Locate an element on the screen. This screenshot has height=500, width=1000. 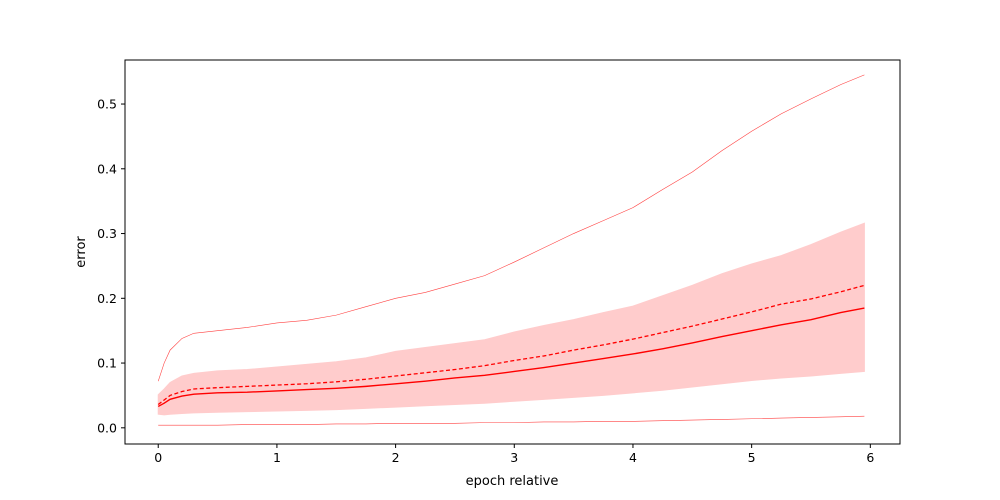
x-axis-ticks: 0 1 2 3 4 5 6 is located at coordinates (514, 454).